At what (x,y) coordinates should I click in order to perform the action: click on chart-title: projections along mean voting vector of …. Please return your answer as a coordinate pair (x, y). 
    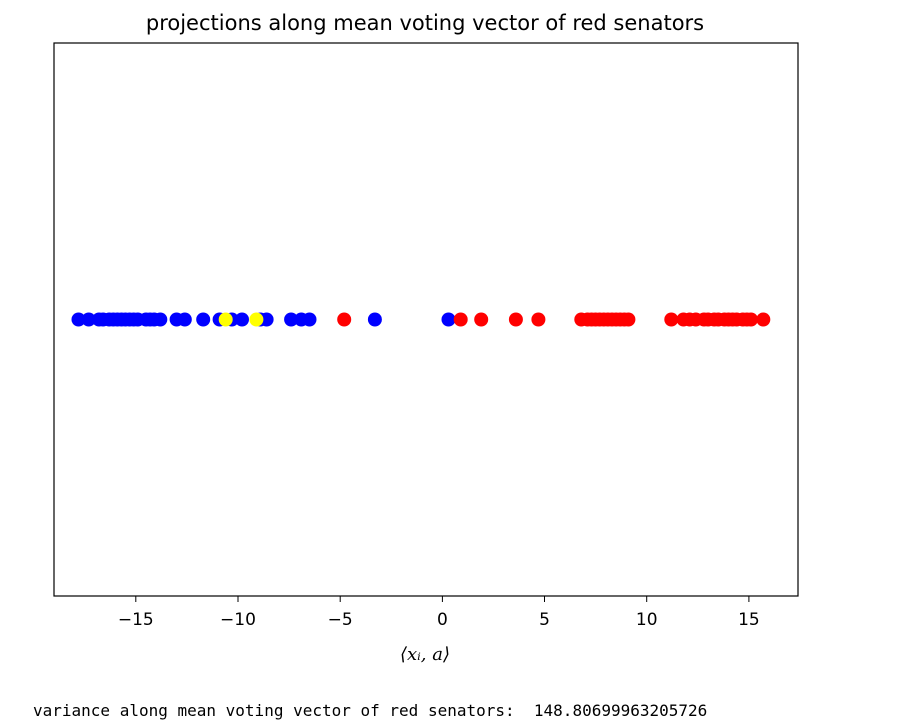
    Looking at the image, I should click on (425, 23).